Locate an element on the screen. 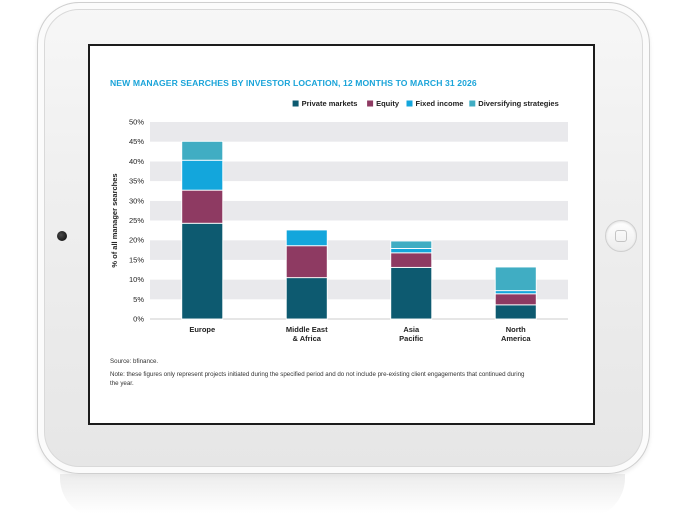  y-tick-label: 30% is located at coordinates (136, 200).